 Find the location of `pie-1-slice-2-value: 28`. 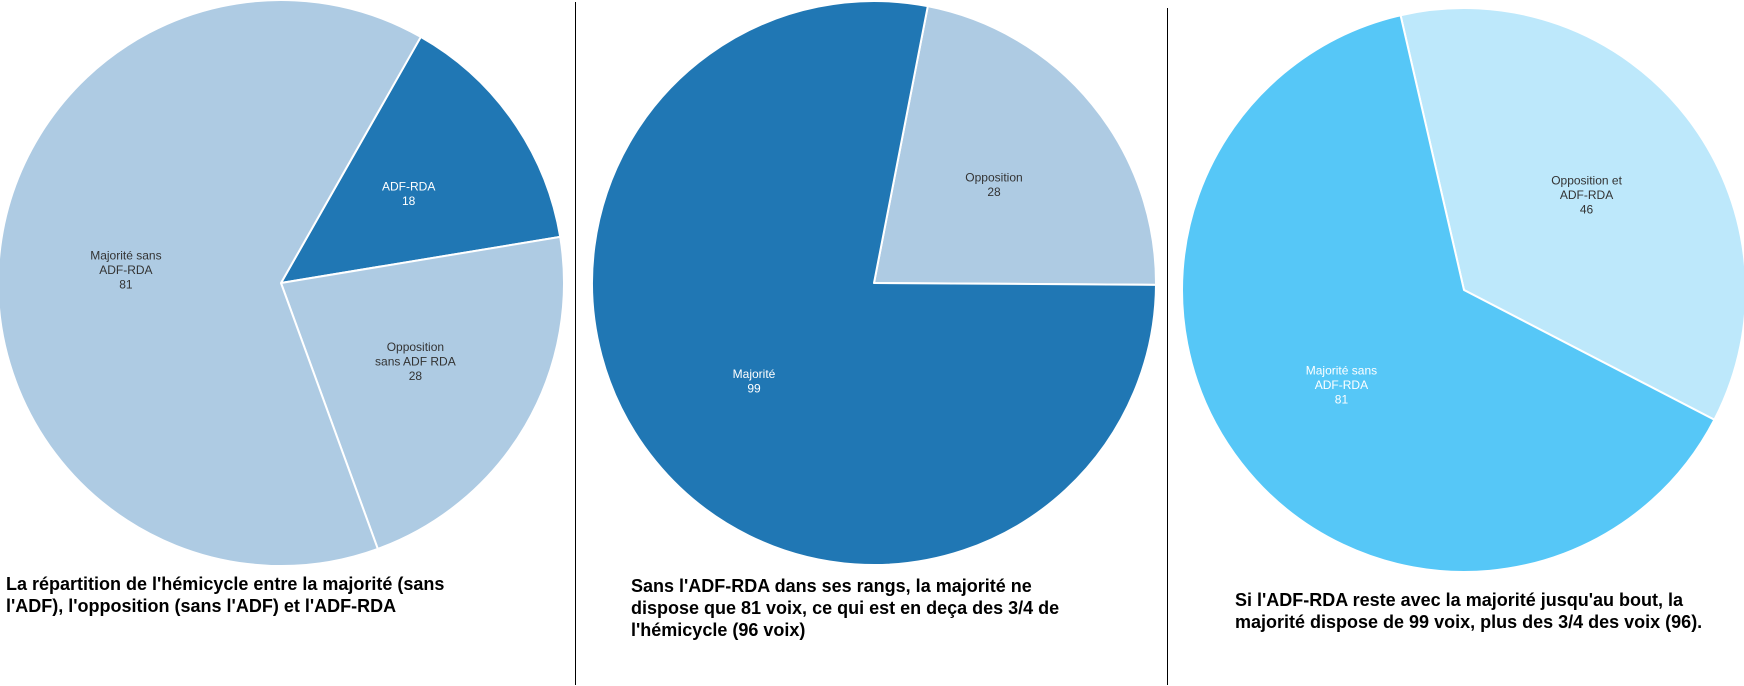

pie-1-slice-2-value: 28 is located at coordinates (416, 376).